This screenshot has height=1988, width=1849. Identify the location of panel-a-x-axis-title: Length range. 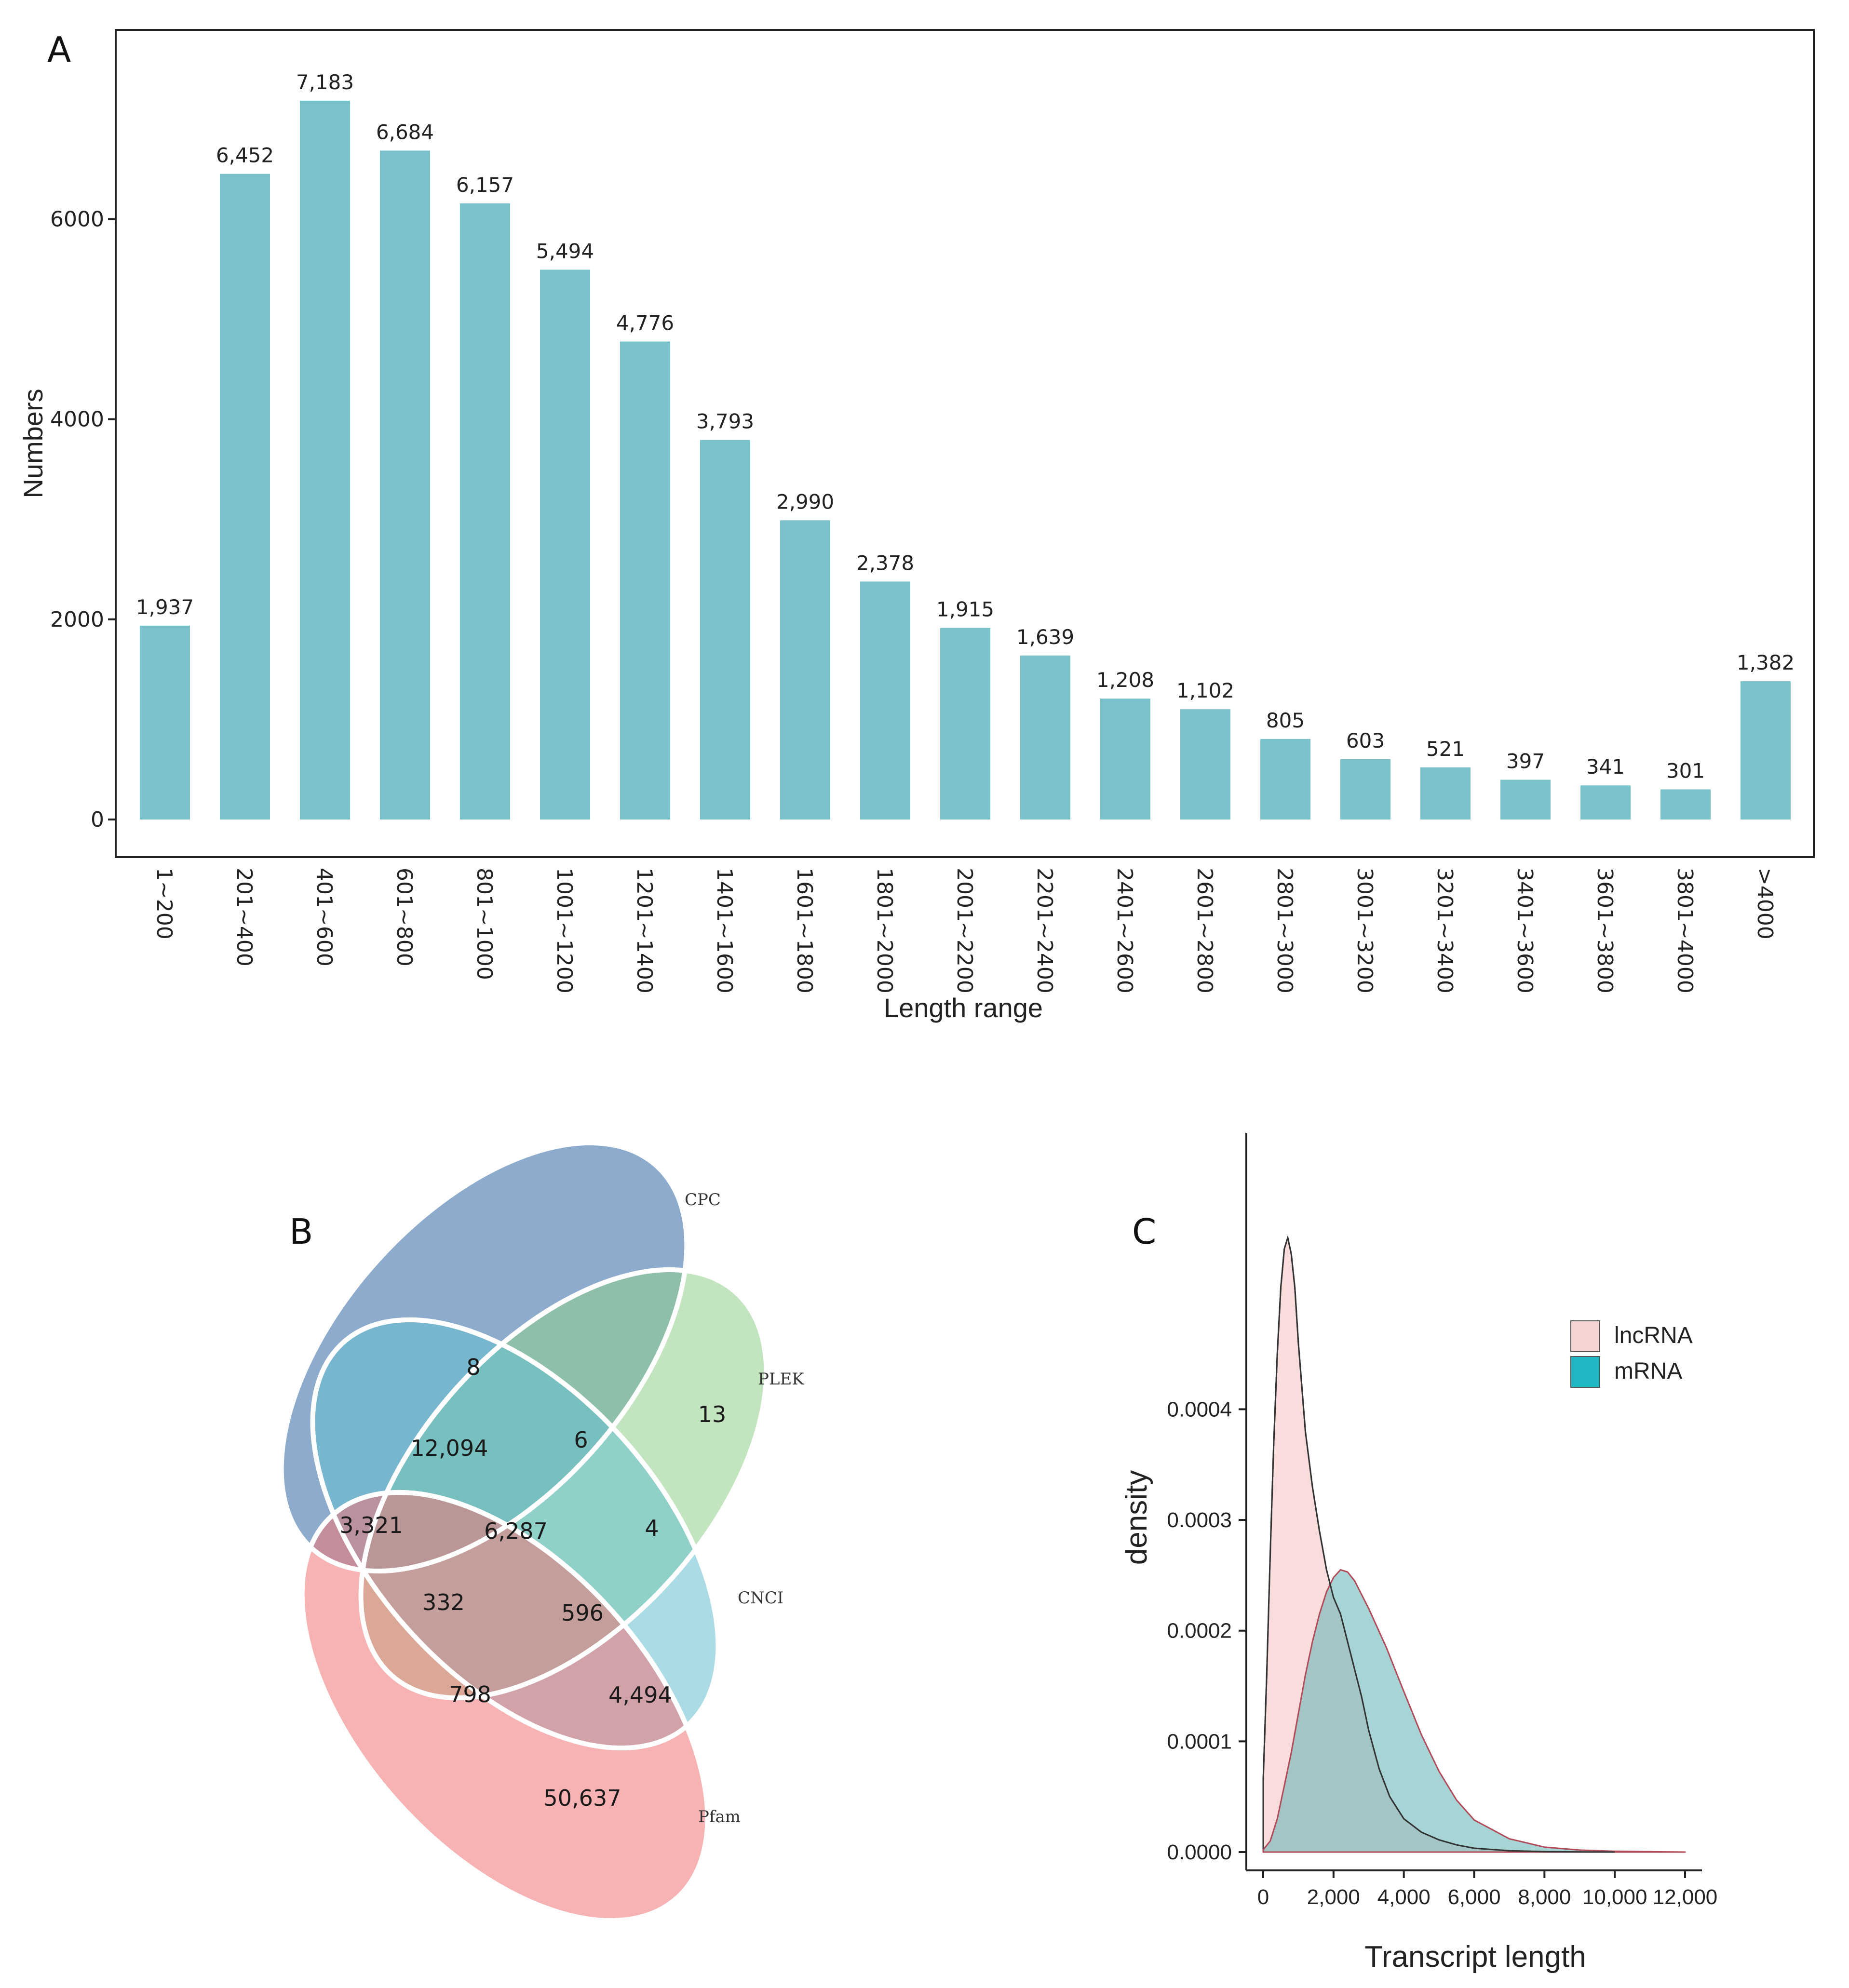
(963, 1008).